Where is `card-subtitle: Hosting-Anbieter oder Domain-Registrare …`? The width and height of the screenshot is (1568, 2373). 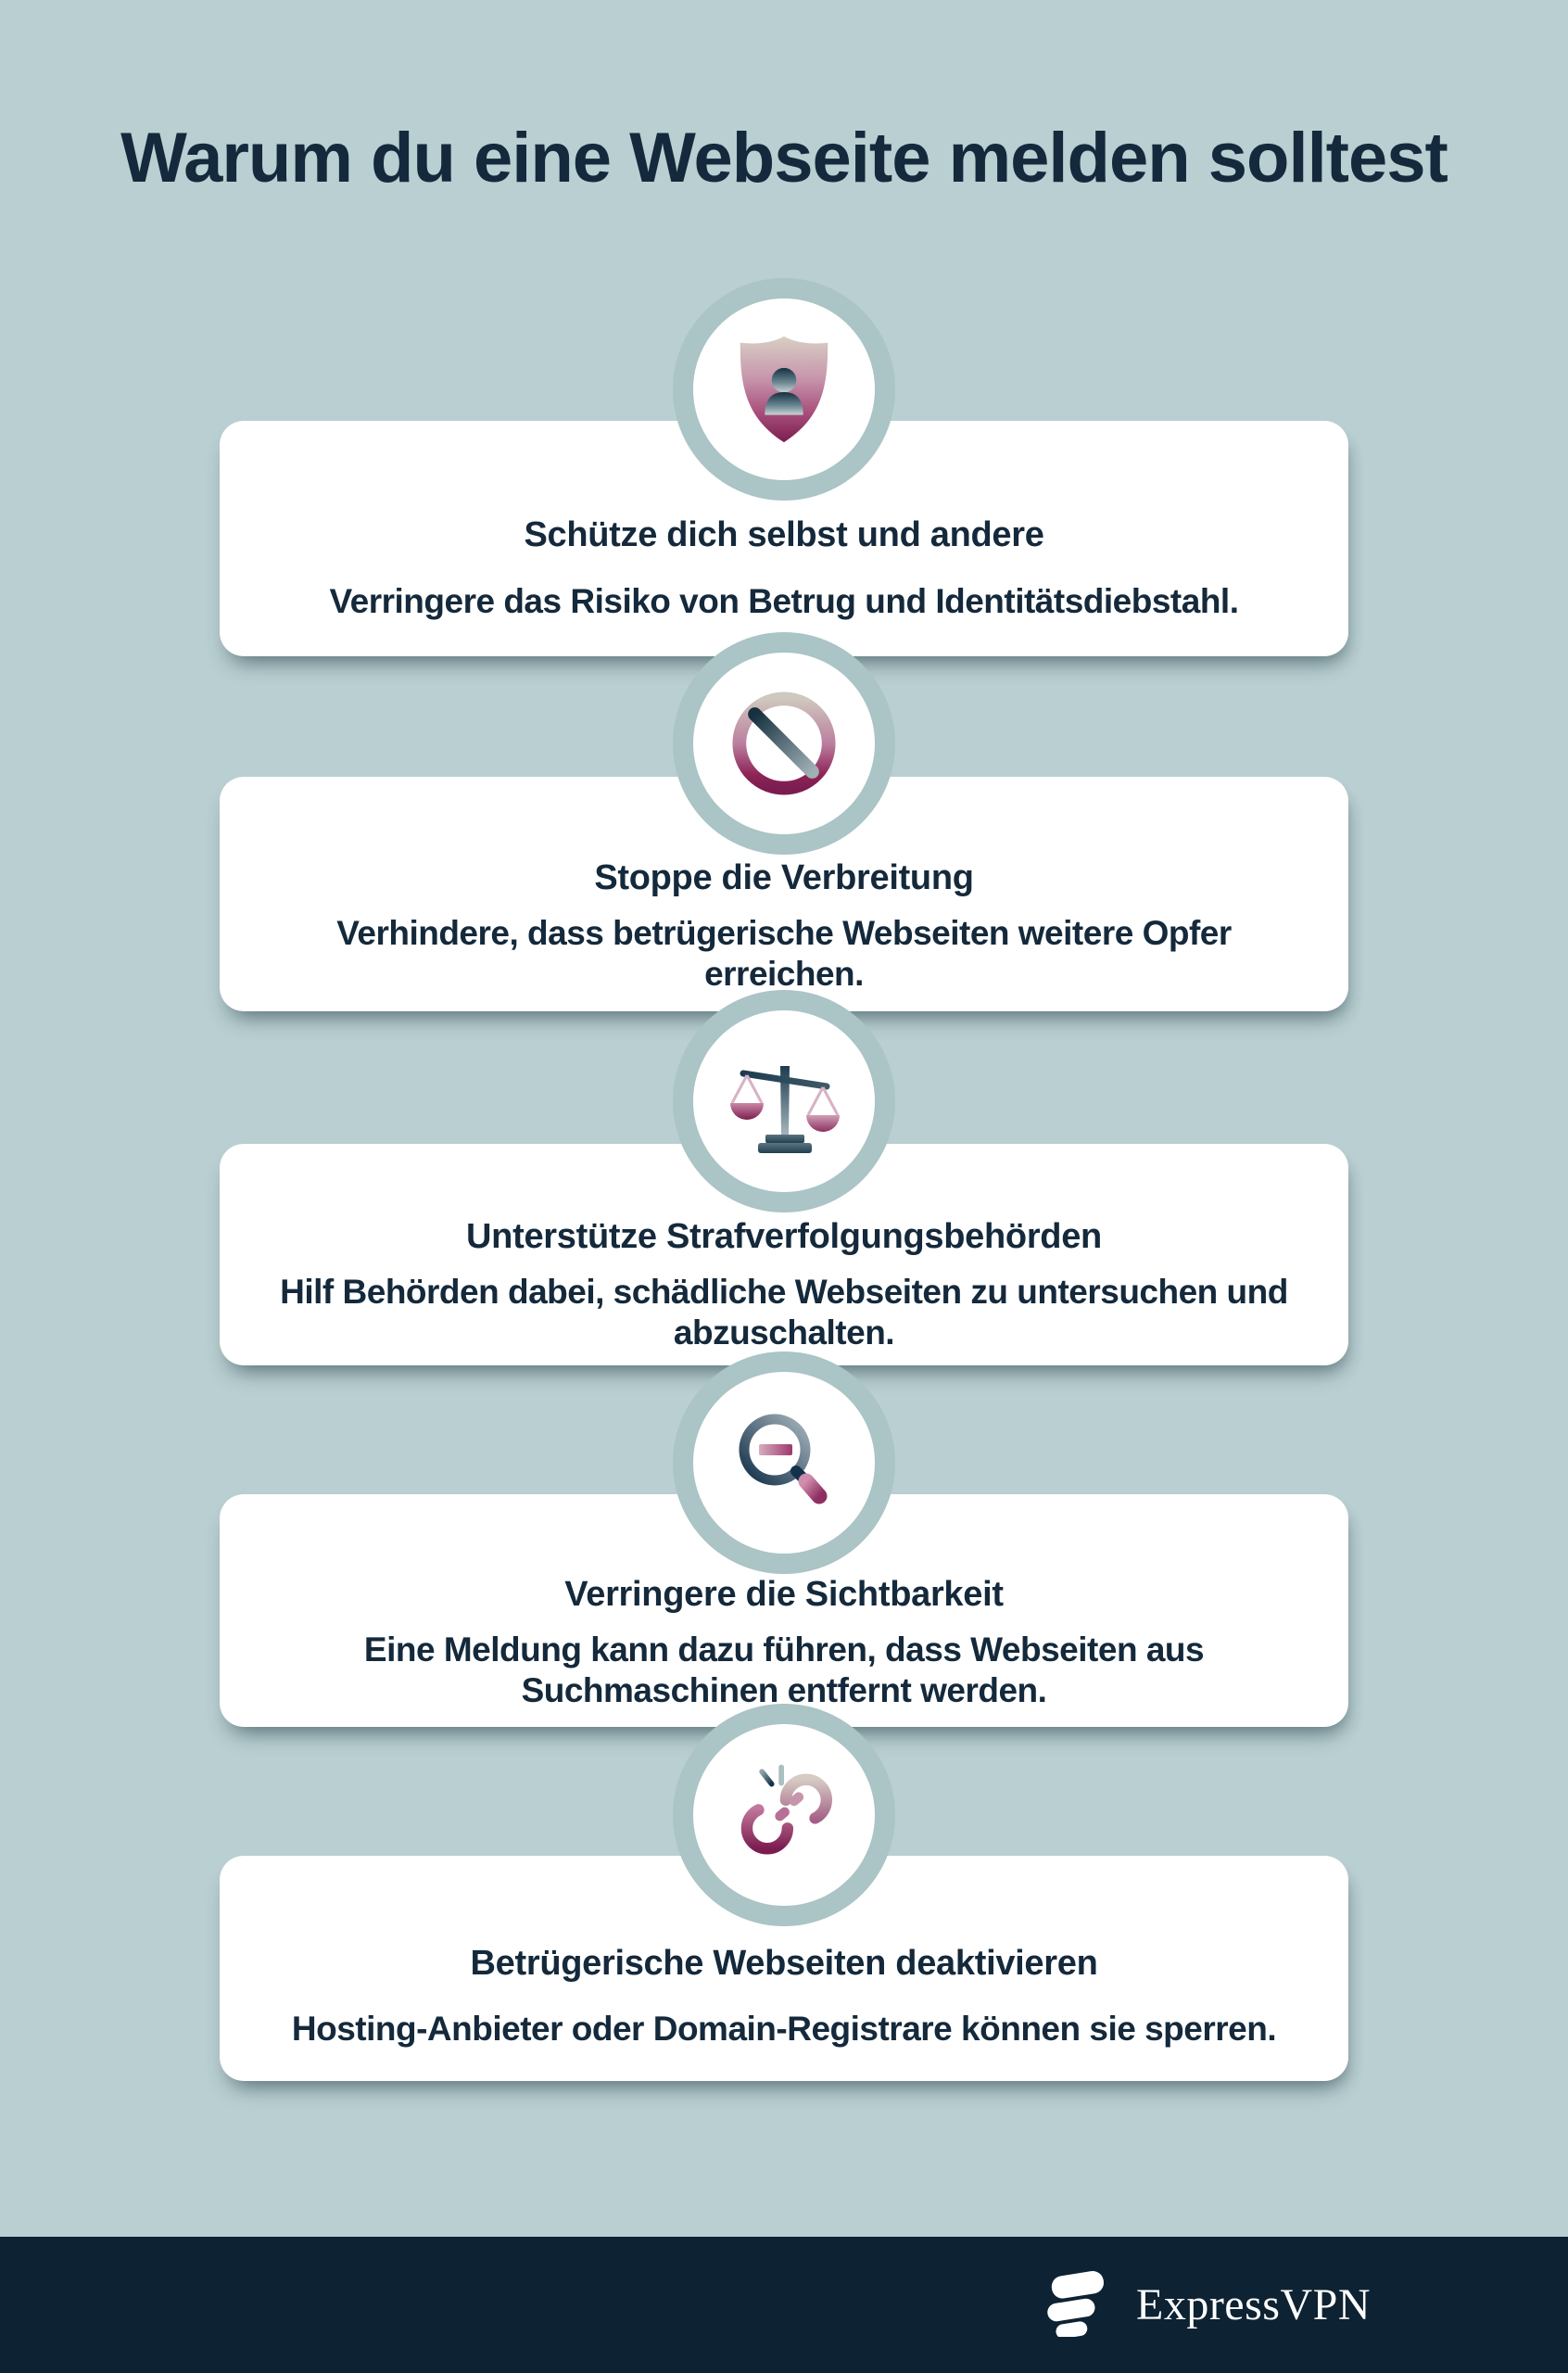 card-subtitle: Hosting-Anbieter oder Domain-Registrare … is located at coordinates (784, 2029).